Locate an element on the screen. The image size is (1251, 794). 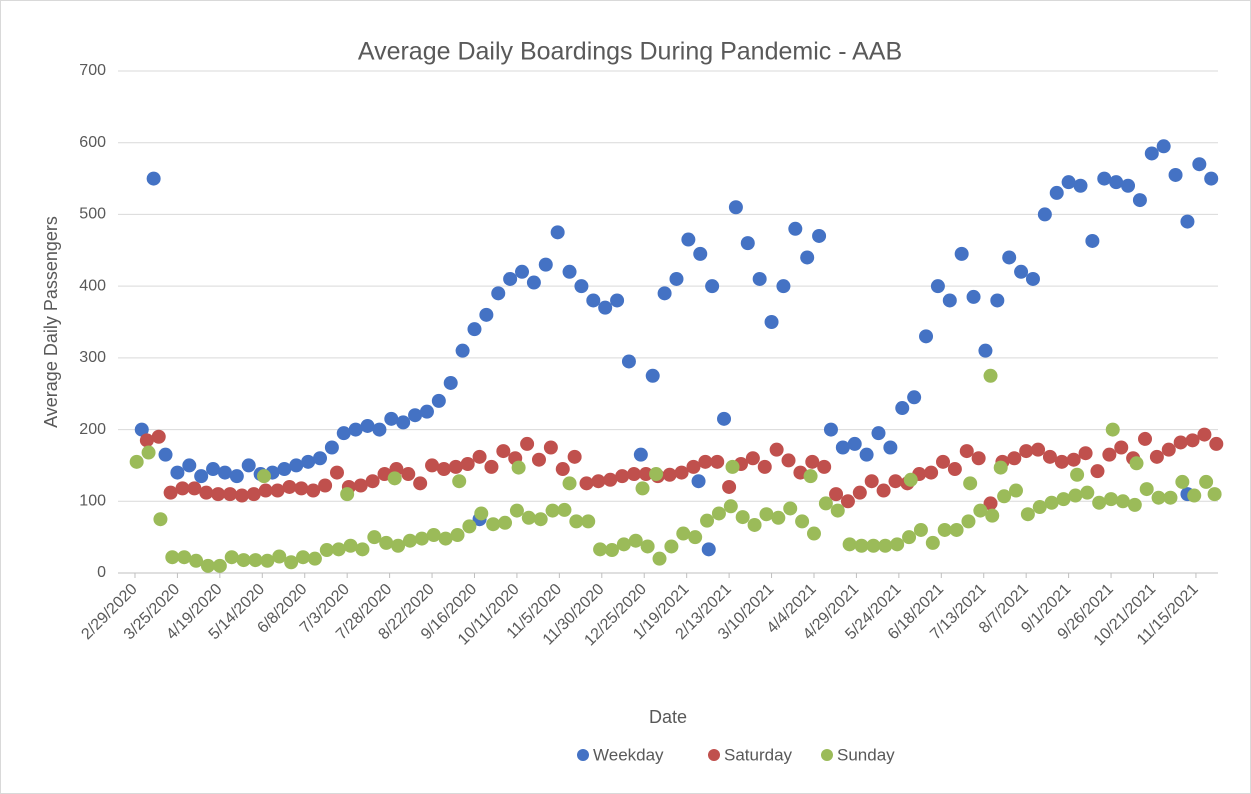
y-tick-label: 500 is located at coordinates (92, 214).